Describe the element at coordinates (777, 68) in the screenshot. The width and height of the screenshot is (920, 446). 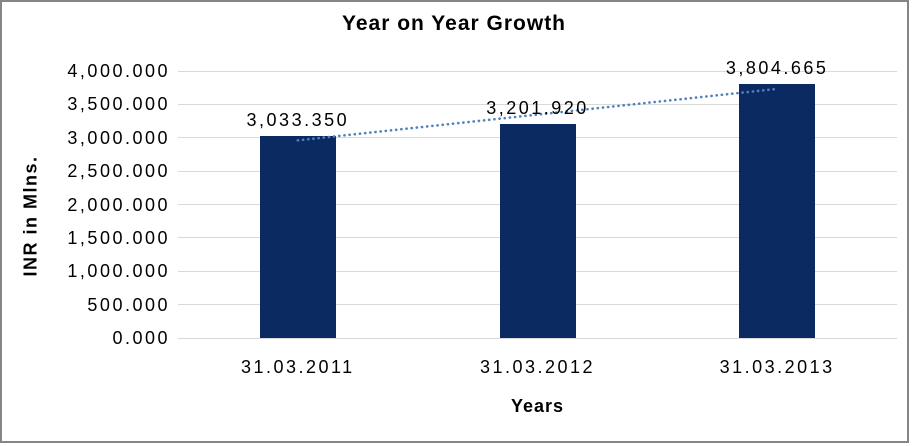
I see `bar-data-label: 3,804.665` at that location.